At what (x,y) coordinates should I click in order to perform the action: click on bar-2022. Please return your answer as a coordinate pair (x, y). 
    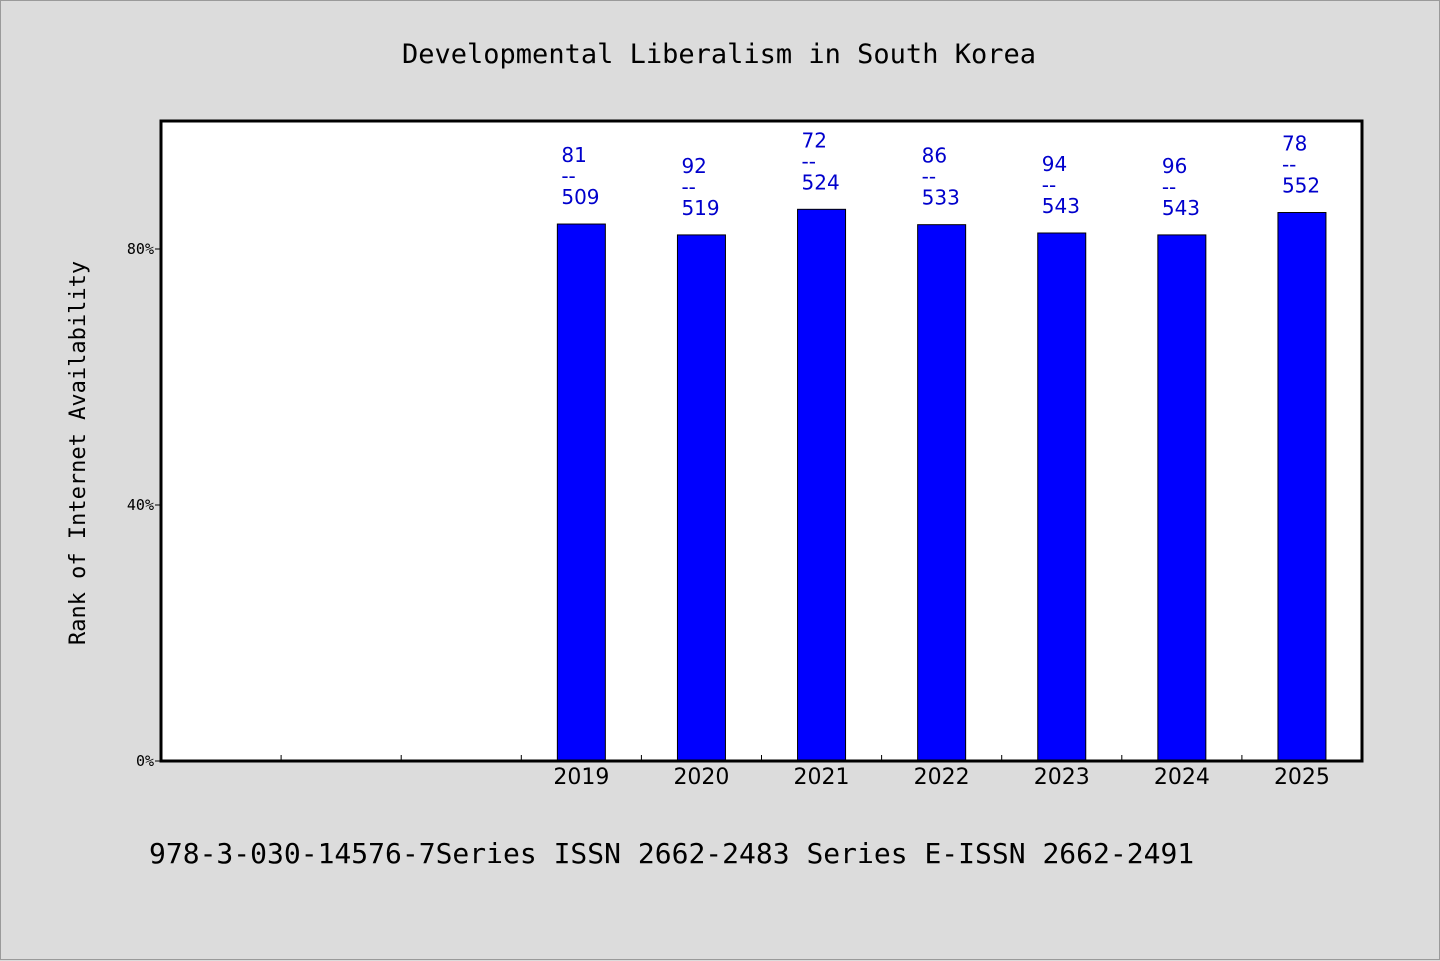
    Looking at the image, I should click on (942, 493).